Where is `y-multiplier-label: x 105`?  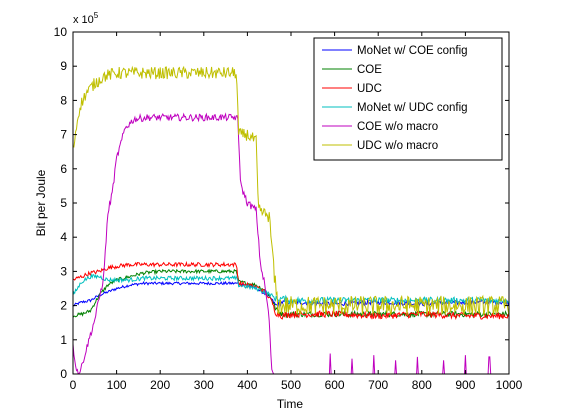 y-multiplier-label: x 105 is located at coordinates (86, 18).